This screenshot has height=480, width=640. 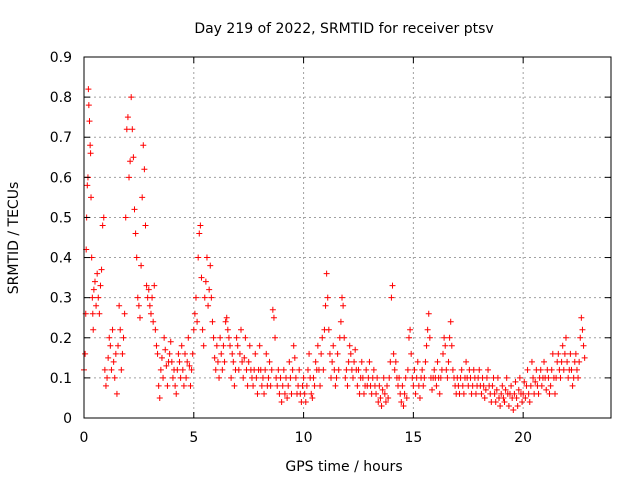 What do you see at coordinates (304, 438) in the screenshot?
I see `x-tick-label: 10` at bounding box center [304, 438].